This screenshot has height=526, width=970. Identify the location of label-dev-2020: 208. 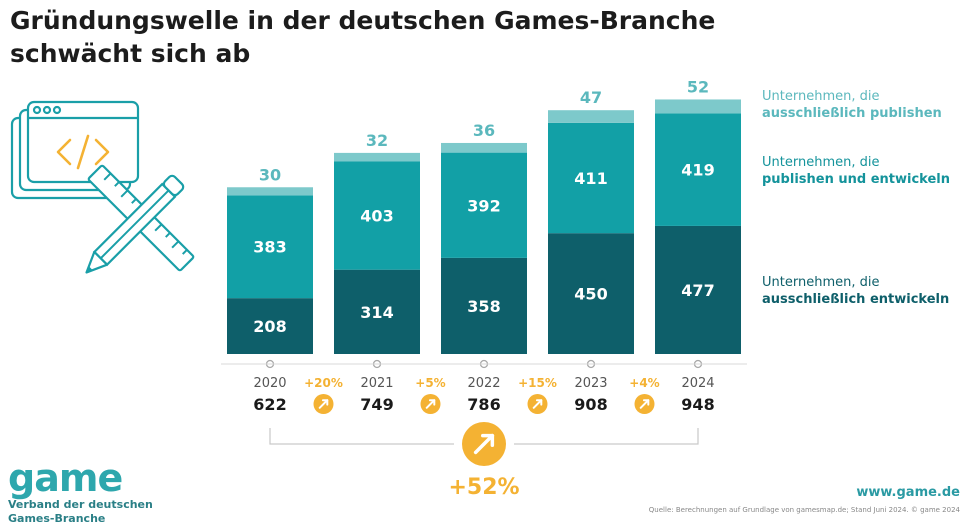
(269, 326).